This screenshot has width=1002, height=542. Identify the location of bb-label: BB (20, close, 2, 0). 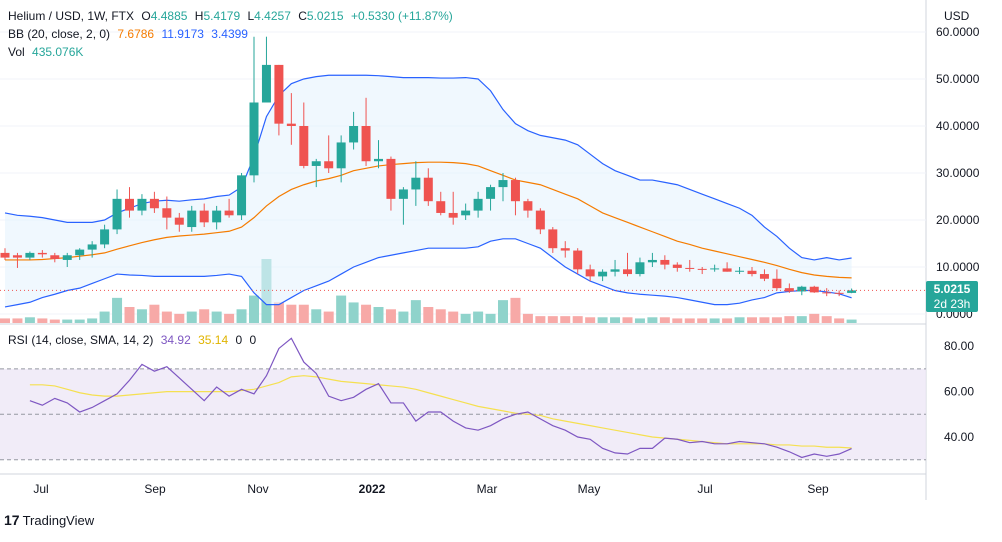
(59, 34).